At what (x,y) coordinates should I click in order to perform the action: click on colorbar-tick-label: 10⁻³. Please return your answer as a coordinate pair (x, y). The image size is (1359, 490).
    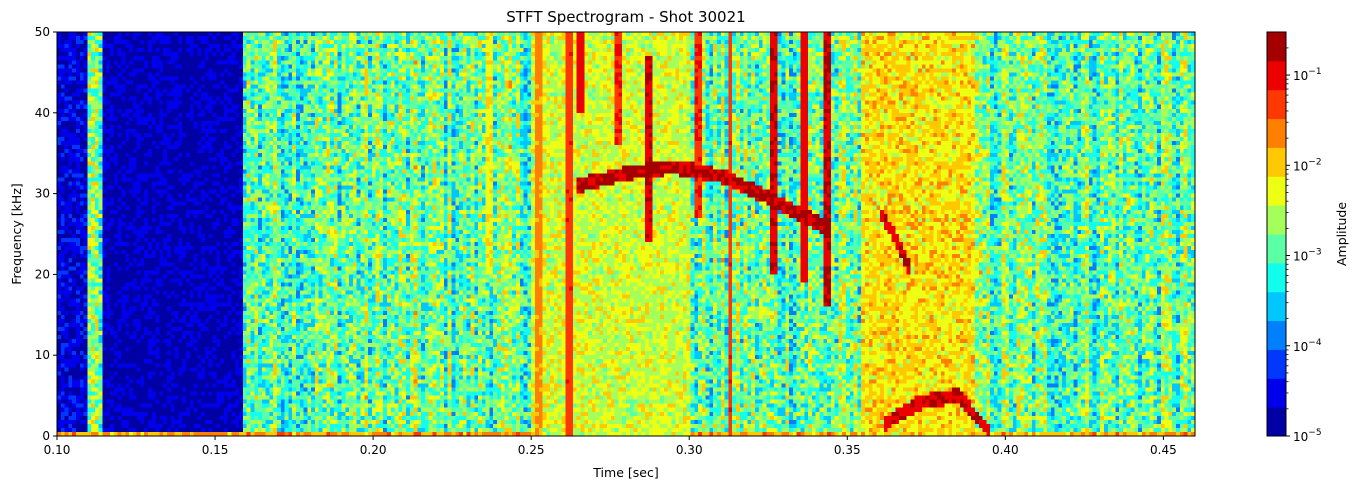
    Looking at the image, I should click on (1307, 256).